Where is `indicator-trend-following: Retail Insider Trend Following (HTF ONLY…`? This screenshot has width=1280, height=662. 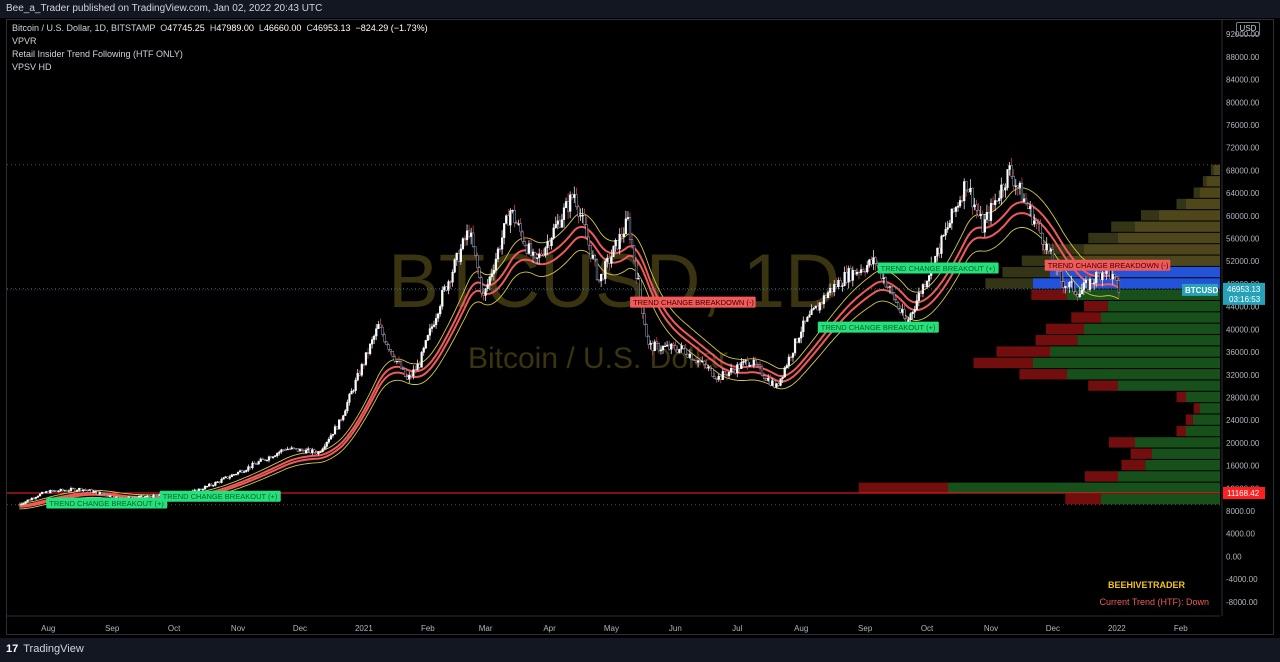 indicator-trend-following: Retail Insider Trend Following (HTF ONLY… is located at coordinates (97, 54).